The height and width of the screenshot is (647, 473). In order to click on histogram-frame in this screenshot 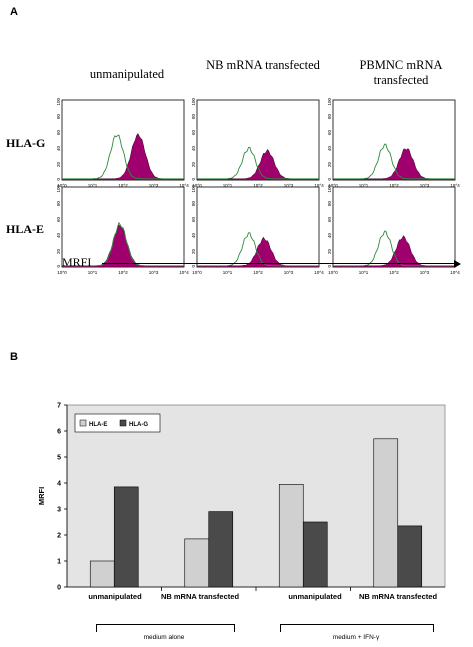, I will do `click(123, 140)`.